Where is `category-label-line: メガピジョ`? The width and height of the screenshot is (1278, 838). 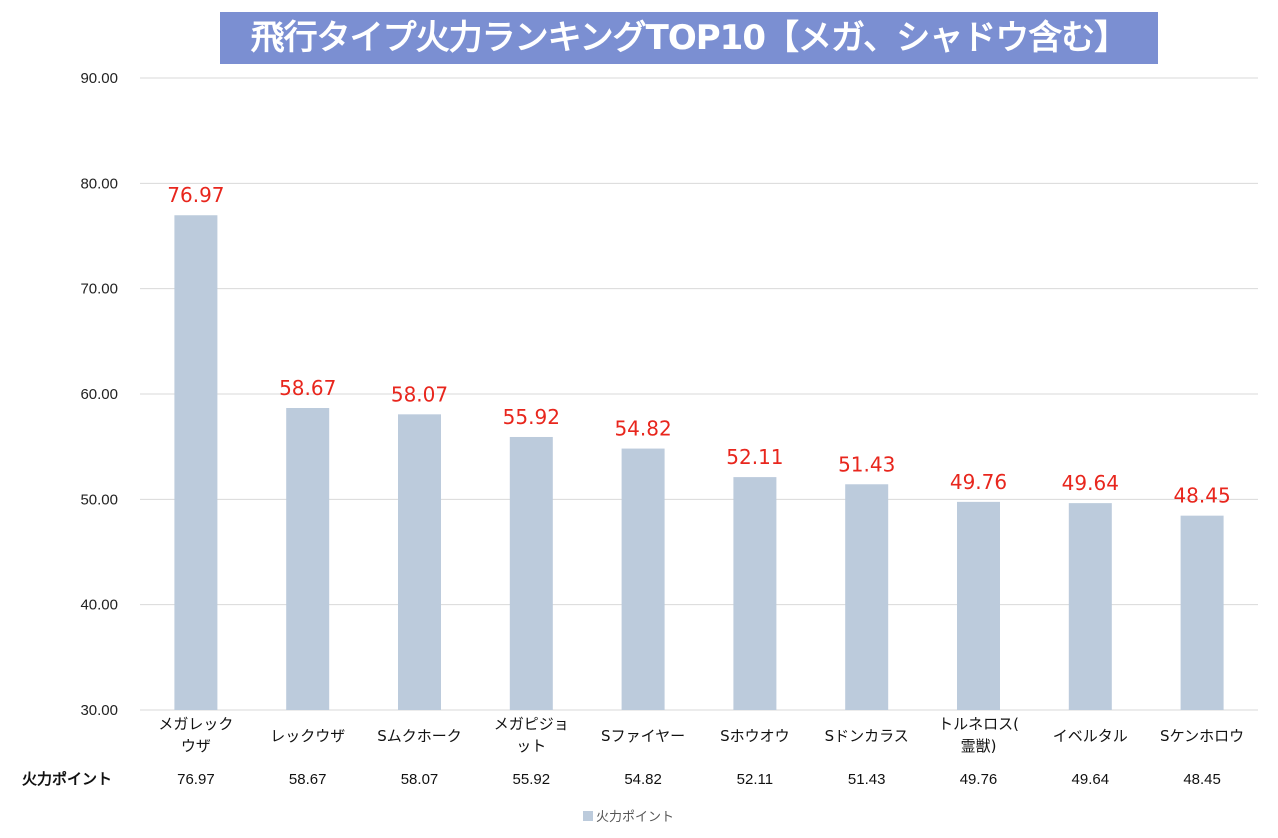 category-label-line: メガピジョ is located at coordinates (531, 724).